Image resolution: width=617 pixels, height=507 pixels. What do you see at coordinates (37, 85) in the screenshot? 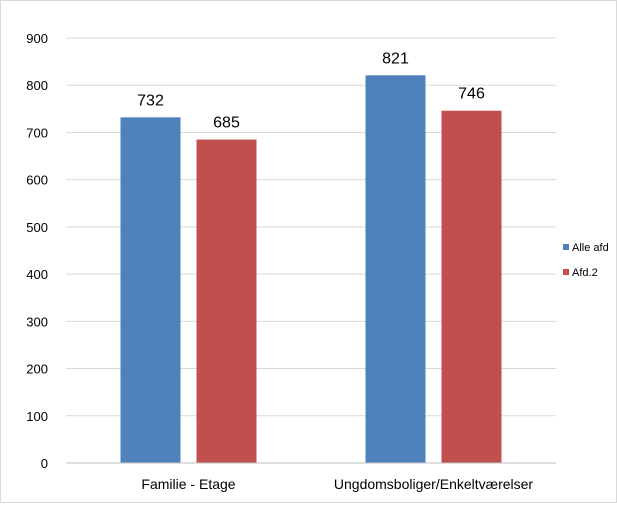
I see `y-tick-label: 800` at bounding box center [37, 85].